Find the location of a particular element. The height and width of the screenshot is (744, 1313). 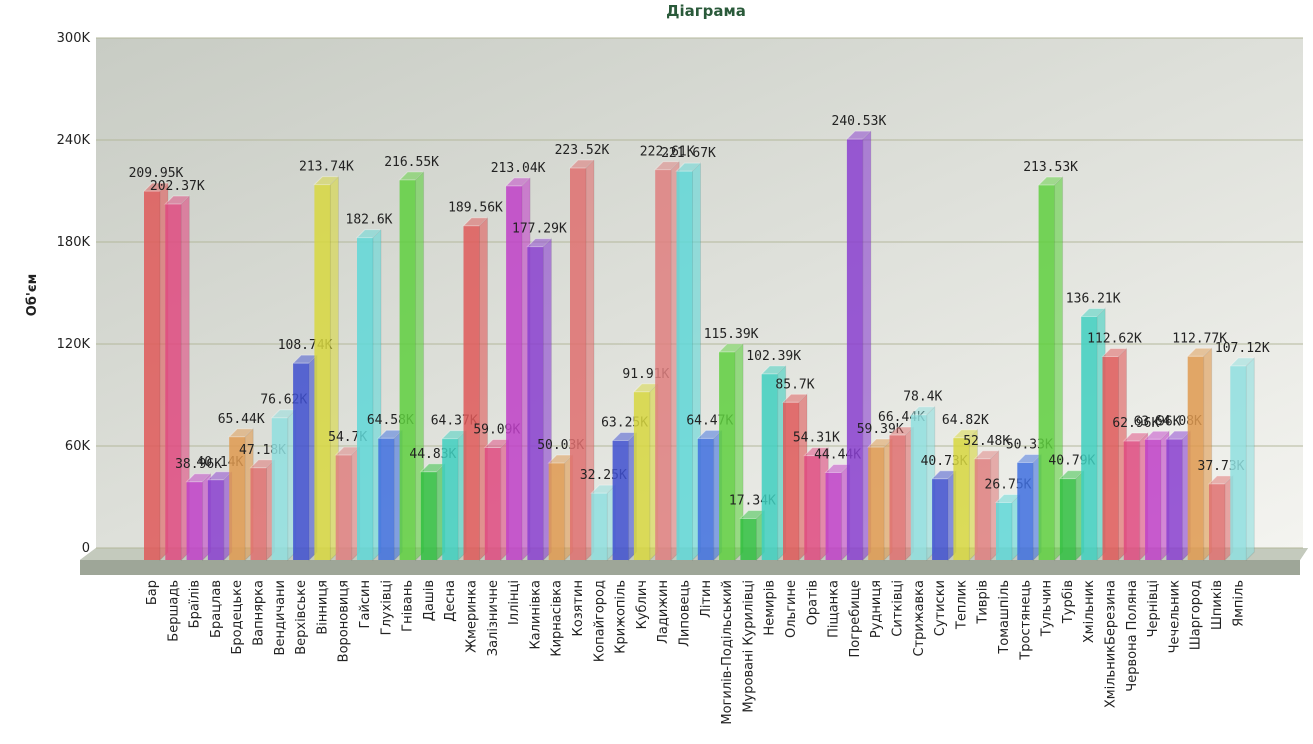

x-tick-label: Гайсин is located at coordinates (365, 604).